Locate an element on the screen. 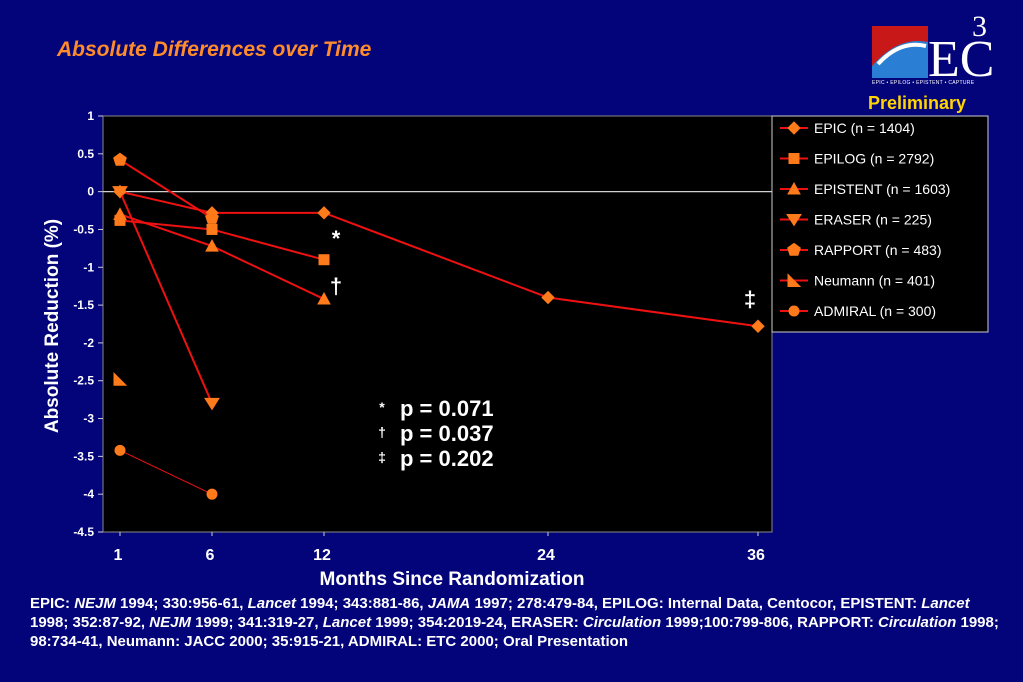 This screenshot has width=1023, height=682. p-value-text: p = 0.202 is located at coordinates (447, 458).